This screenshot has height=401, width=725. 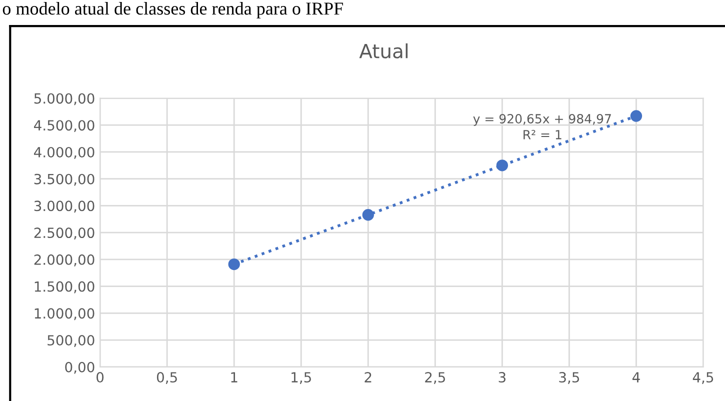 What do you see at coordinates (64, 287) in the screenshot?
I see `y-tick-label: 1.500,00` at bounding box center [64, 287].